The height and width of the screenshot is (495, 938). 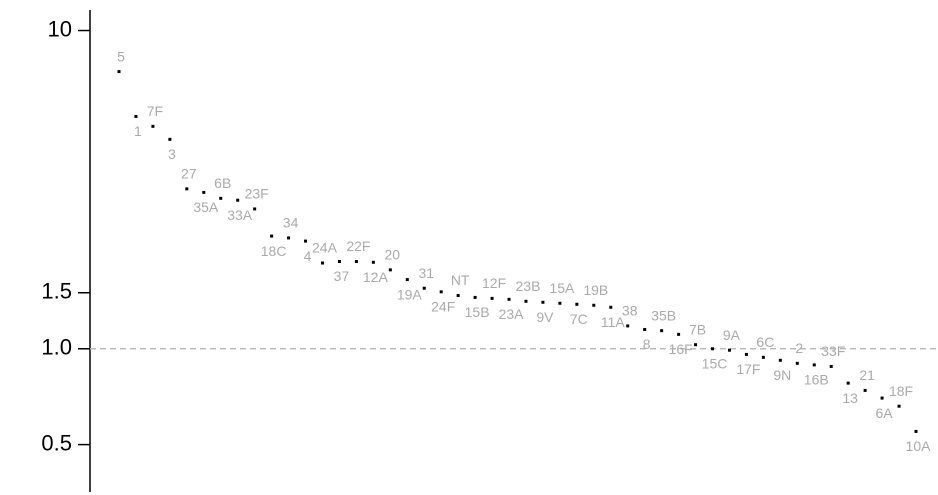 What do you see at coordinates (494, 283) in the screenshot?
I see `point-label: 12F` at bounding box center [494, 283].